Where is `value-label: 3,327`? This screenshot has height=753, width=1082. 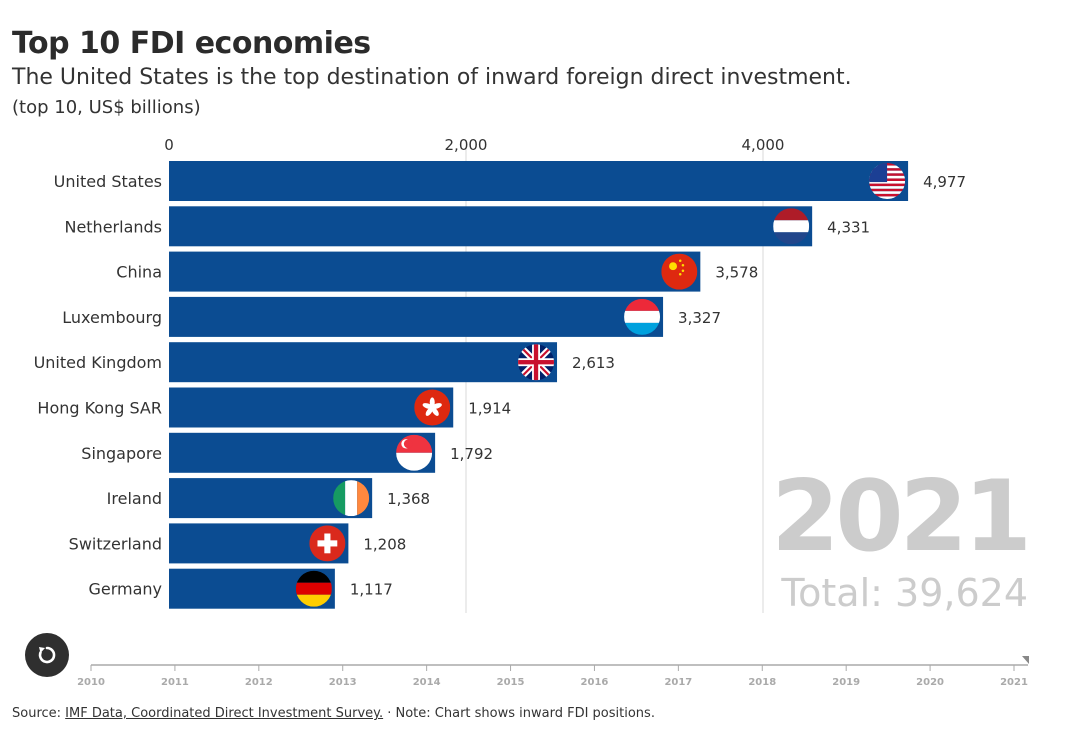
value-label: 3,327 is located at coordinates (699, 318).